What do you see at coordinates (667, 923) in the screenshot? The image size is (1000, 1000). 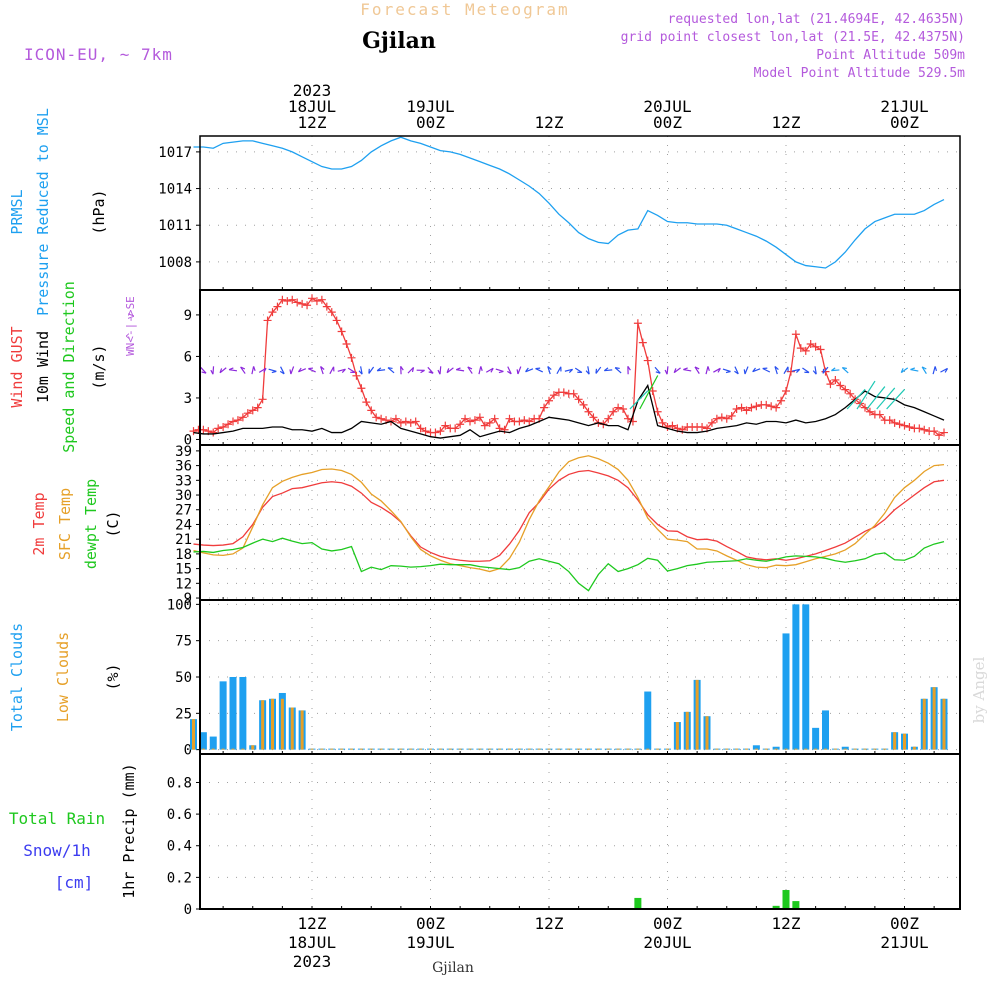 I see `bottom-time-label: 00Z` at bounding box center [667, 923].